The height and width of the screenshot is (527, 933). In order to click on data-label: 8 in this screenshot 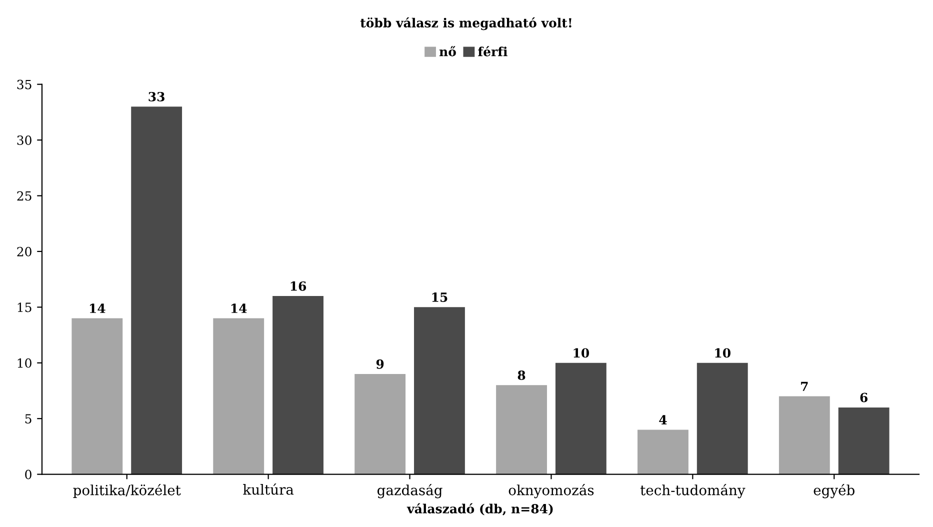, I will do `click(522, 375)`.